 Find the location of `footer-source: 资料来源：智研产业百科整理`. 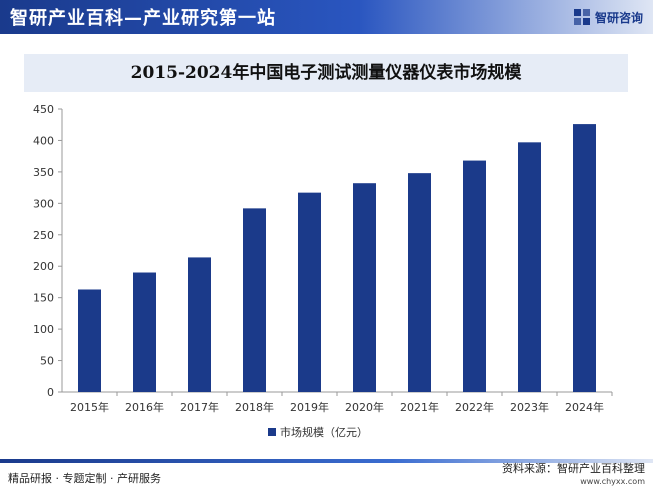

footer-source: 资料来源：智研产业百科整理 is located at coordinates (573, 468).